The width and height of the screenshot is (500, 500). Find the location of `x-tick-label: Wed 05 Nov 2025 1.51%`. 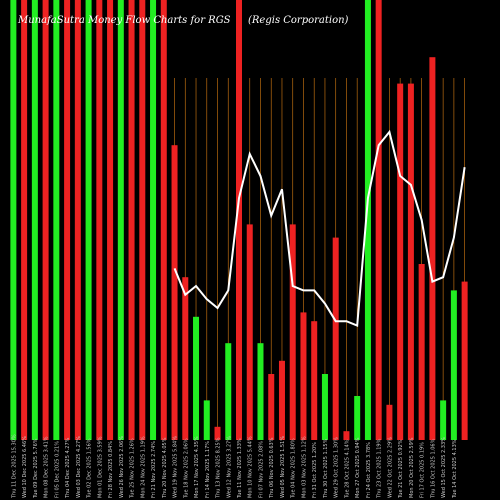

x-tick-label: Wed 05 Nov 2025 1.51% is located at coordinates (283, 467).